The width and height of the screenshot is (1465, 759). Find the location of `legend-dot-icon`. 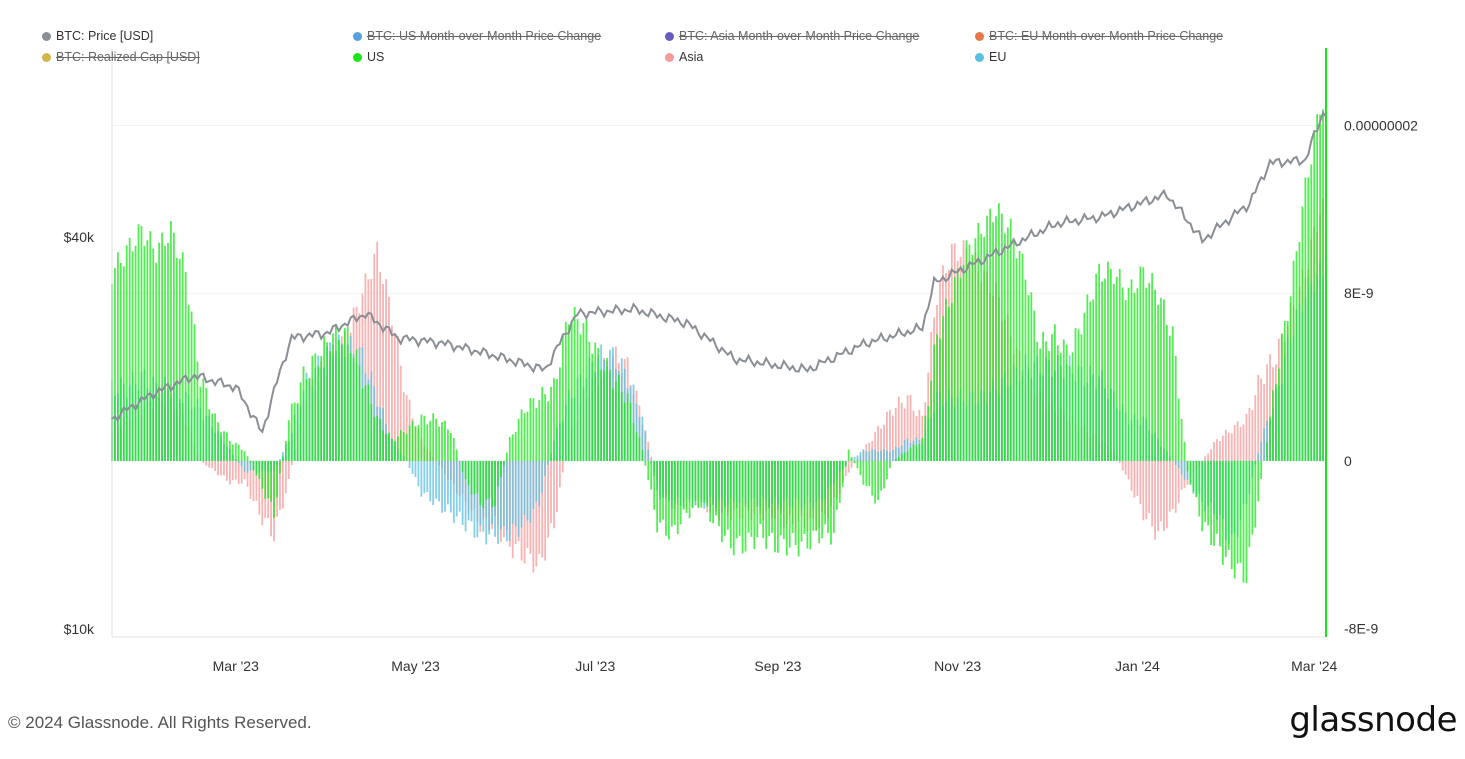

legend-dot-icon is located at coordinates (46, 57).